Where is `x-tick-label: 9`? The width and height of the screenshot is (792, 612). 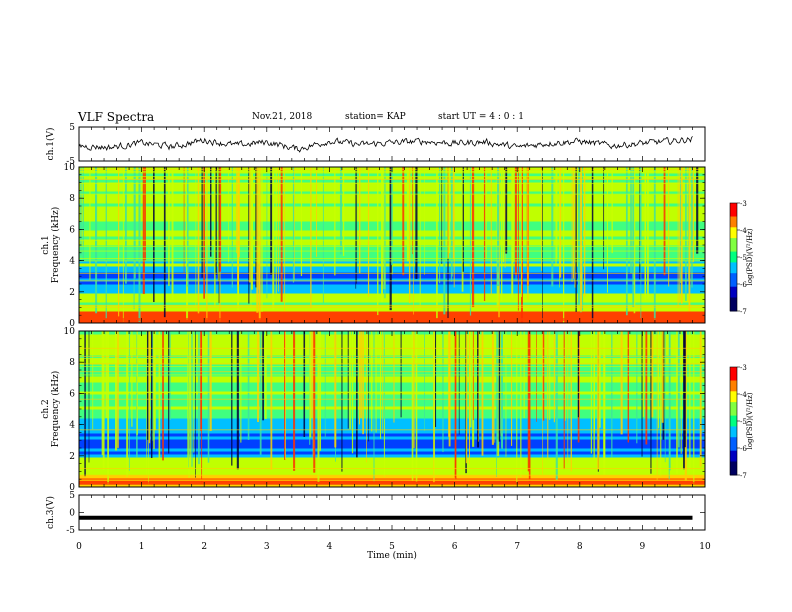 x-tick-label: 9 is located at coordinates (643, 547).